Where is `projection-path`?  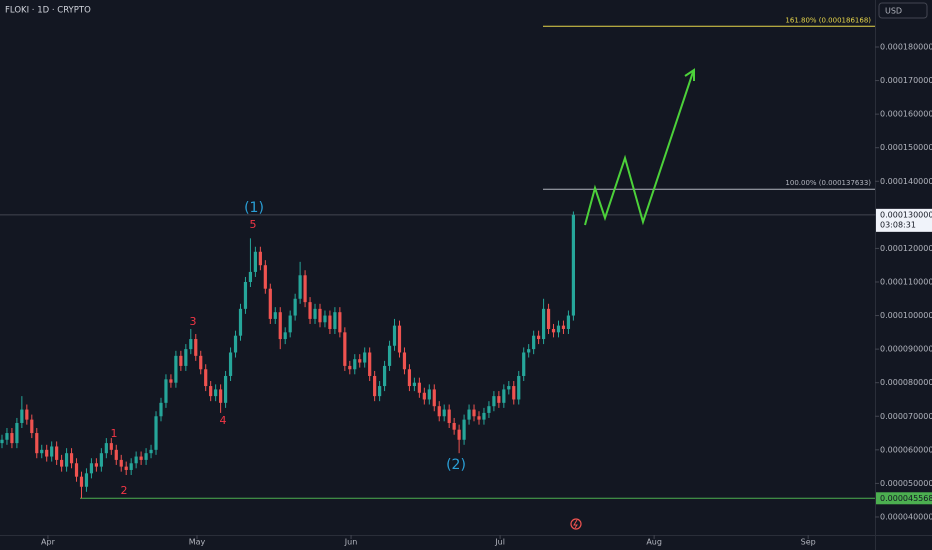
projection-path is located at coordinates (639, 148).